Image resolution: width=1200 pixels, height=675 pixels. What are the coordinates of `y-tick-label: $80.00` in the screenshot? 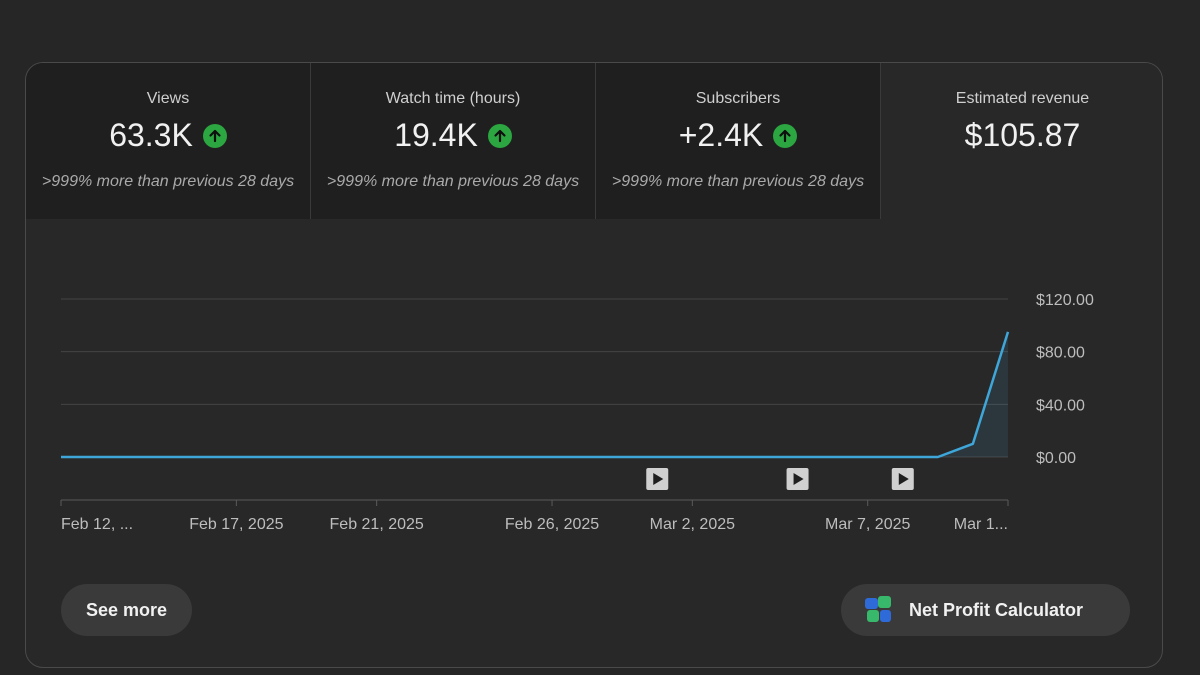 It's located at (1060, 353).